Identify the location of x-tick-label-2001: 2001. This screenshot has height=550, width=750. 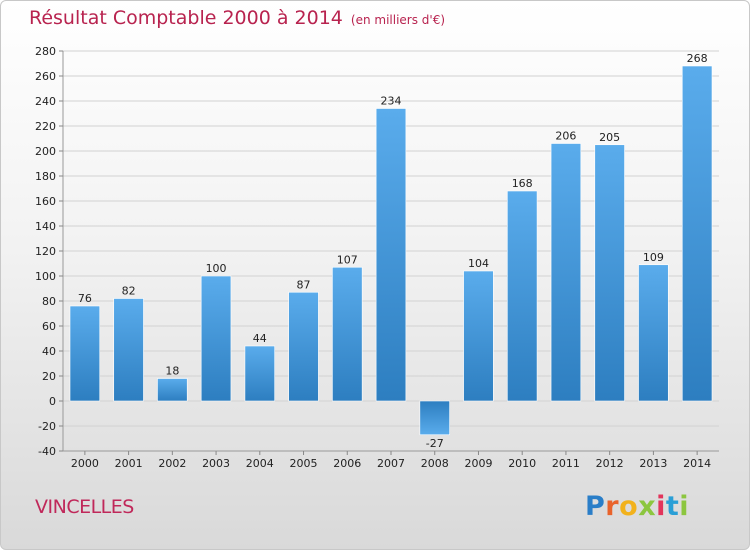
(129, 463).